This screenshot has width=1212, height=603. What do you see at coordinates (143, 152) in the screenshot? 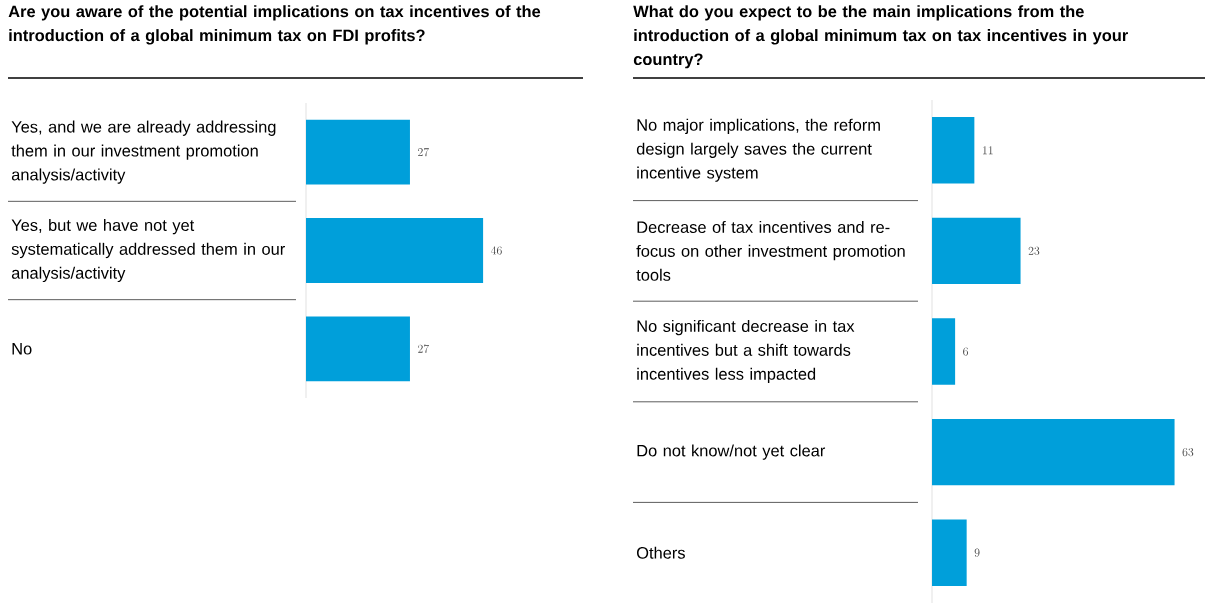
I see `y-tick-label: Yes, and we are already addressing them in our investment promotion analysis/activity` at bounding box center [143, 152].